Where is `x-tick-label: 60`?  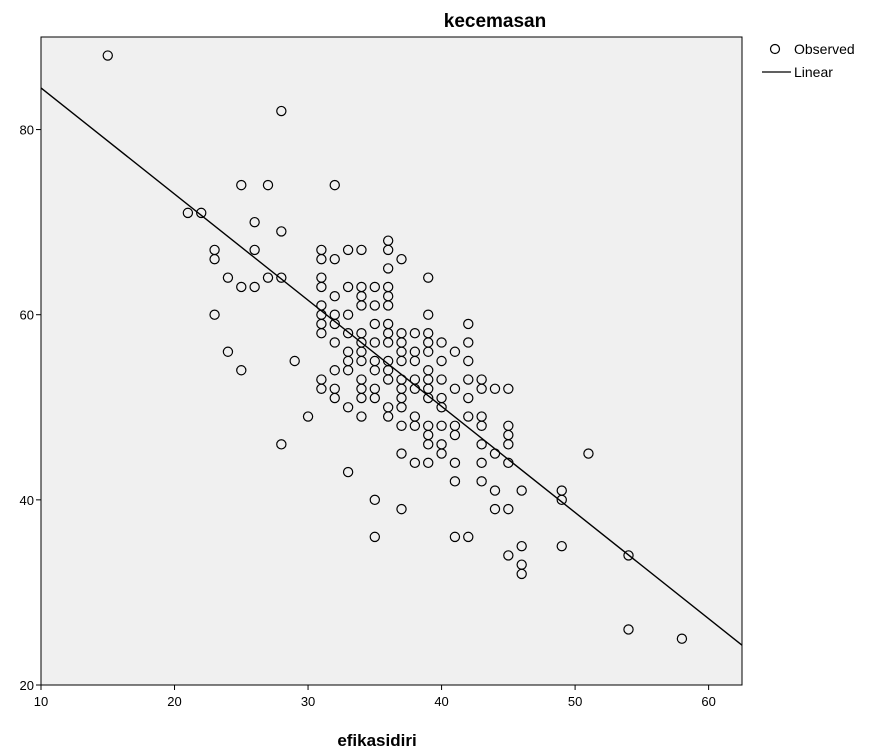
x-tick-label: 60 is located at coordinates (708, 701).